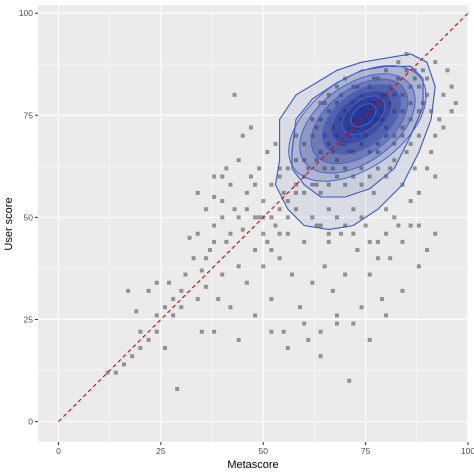  I want to click on x-tick-label: 0, so click(58, 451).